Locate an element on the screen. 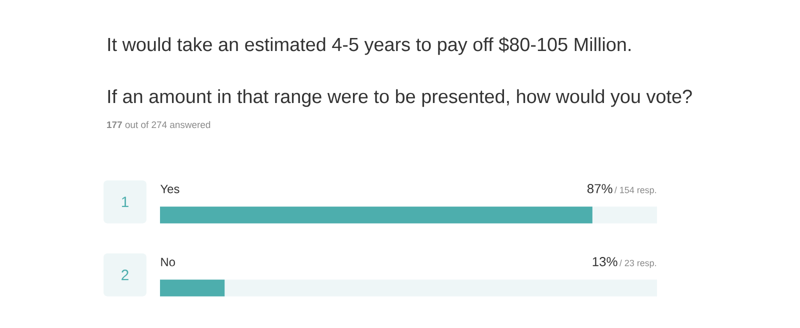  chart-title: It would take an estimated 4-5 years to pay off $80-105 Million. is located at coordinates (369, 46).